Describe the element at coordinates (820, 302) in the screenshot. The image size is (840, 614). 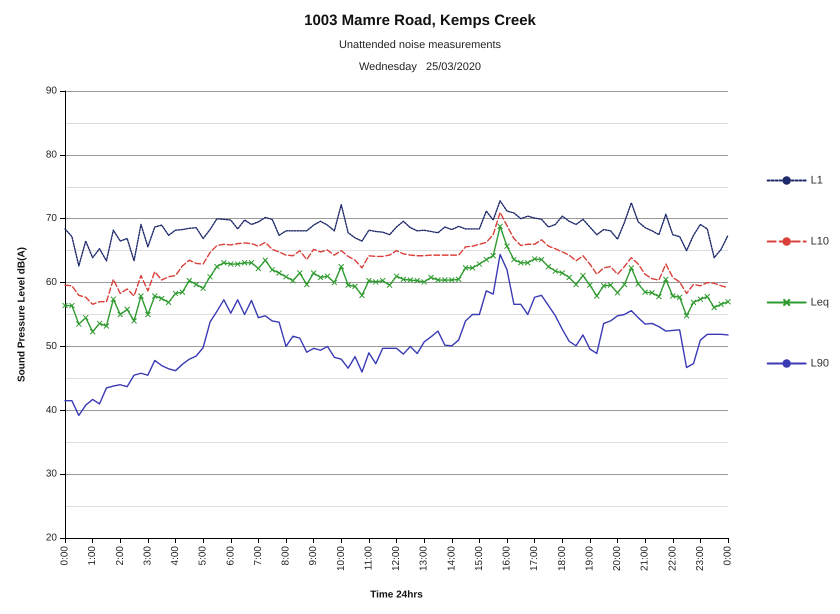
I see `legend-label: Leq` at that location.